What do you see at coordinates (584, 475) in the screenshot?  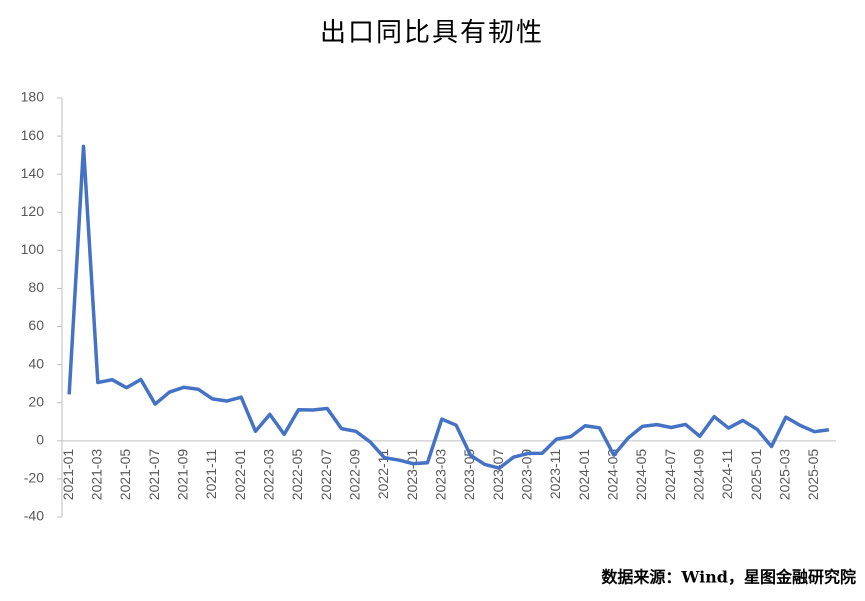 I see `x-tick-label: 2024-01` at bounding box center [584, 475].